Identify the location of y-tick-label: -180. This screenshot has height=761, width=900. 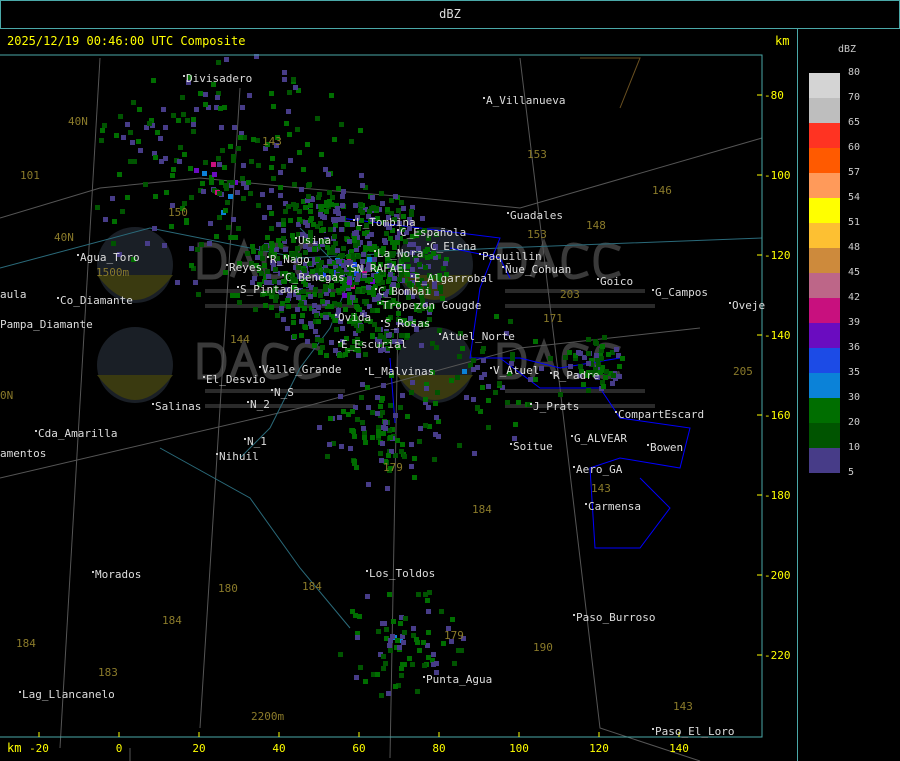
(777, 495).